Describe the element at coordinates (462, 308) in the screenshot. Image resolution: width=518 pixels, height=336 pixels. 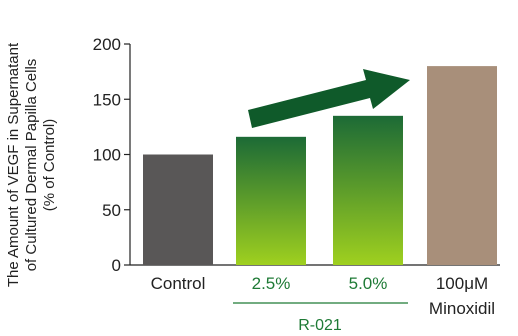
I see `x-tick-label: Minoxidil` at that location.